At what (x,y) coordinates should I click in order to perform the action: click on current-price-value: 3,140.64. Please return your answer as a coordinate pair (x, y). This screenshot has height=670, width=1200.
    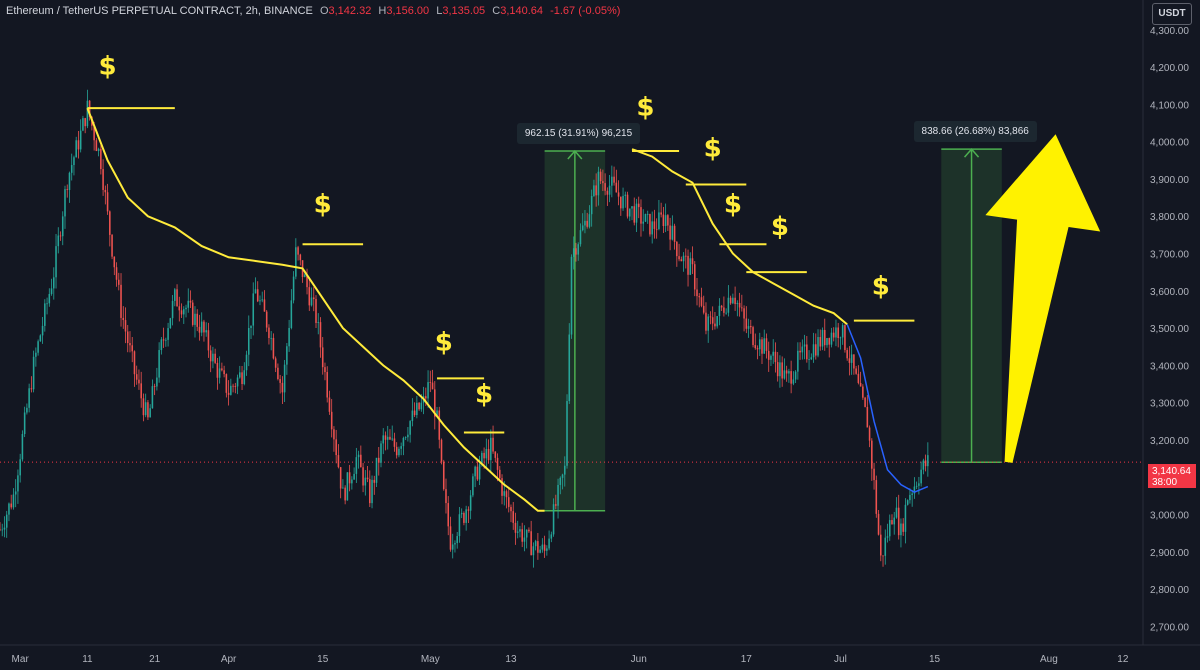
    Looking at the image, I should click on (1171, 471).